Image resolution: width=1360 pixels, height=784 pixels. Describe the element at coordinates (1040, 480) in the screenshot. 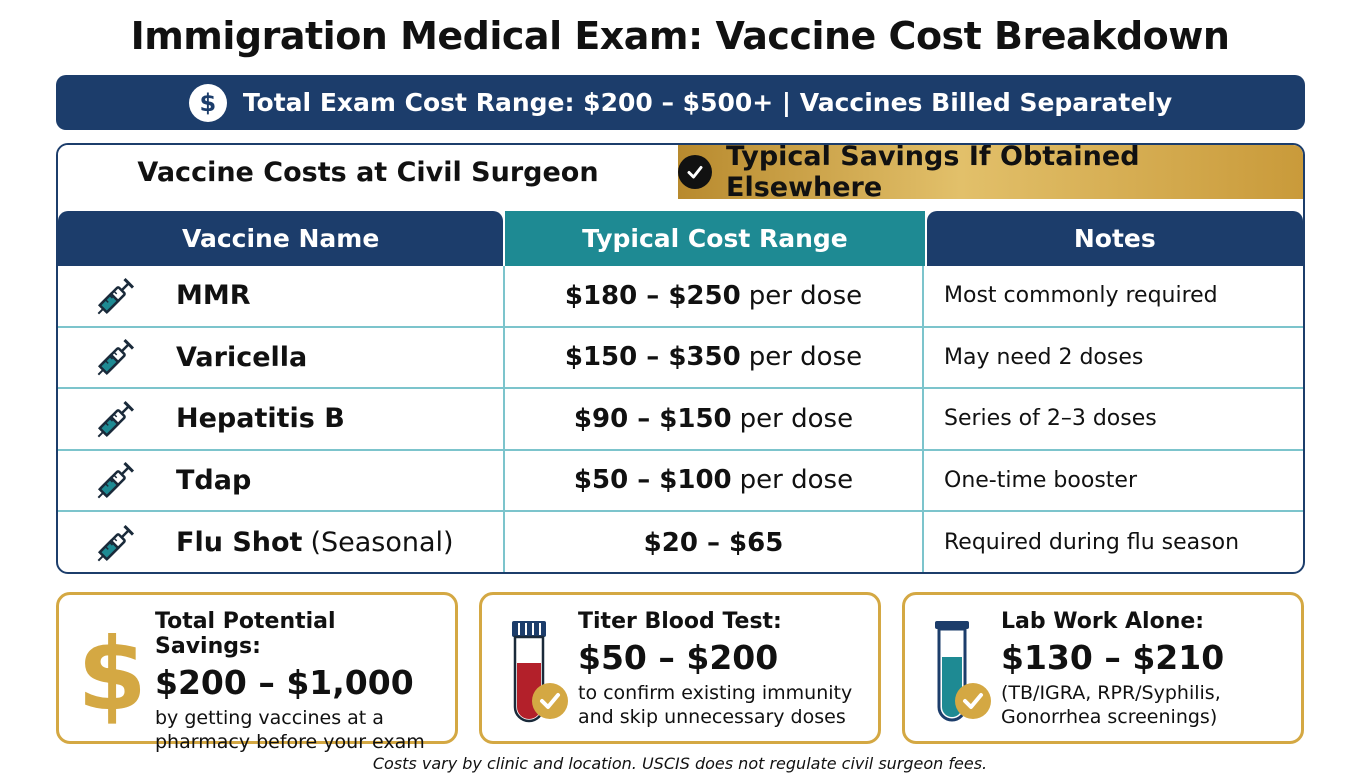

I see `vaccine-note: One-time booster` at that location.